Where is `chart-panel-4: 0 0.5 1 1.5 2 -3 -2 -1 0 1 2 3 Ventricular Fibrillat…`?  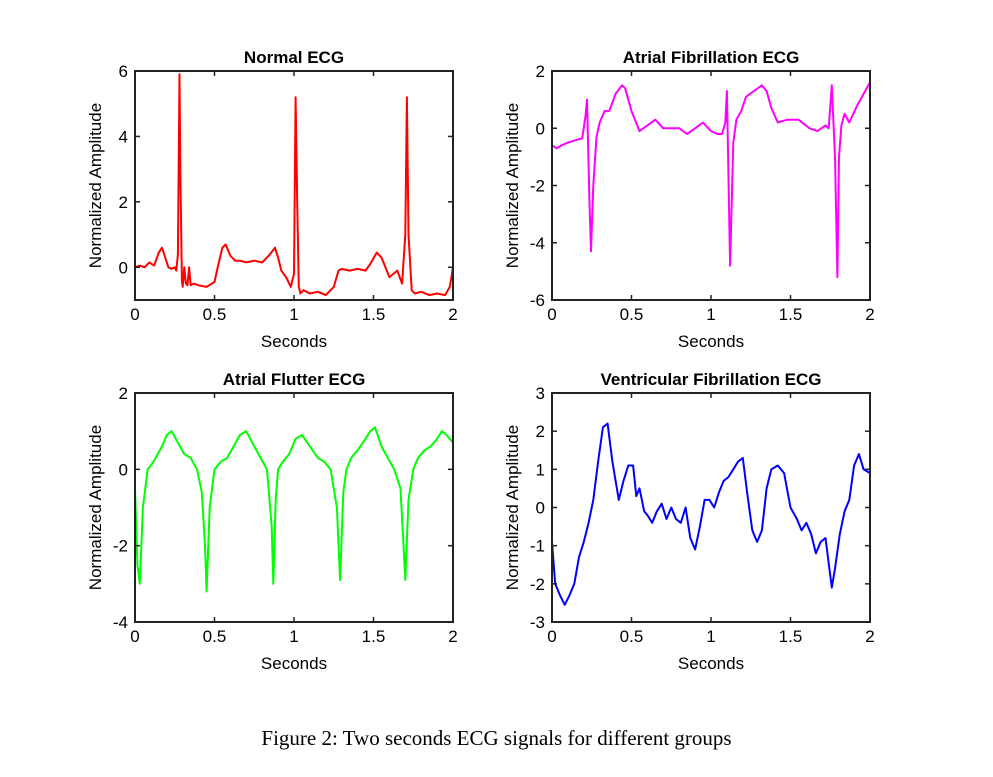 chart-panel-4: 0 0.5 1 1.5 2 -3 -2 -1 0 1 2 3 Ventricular Fibrillat… is located at coordinates (689, 521).